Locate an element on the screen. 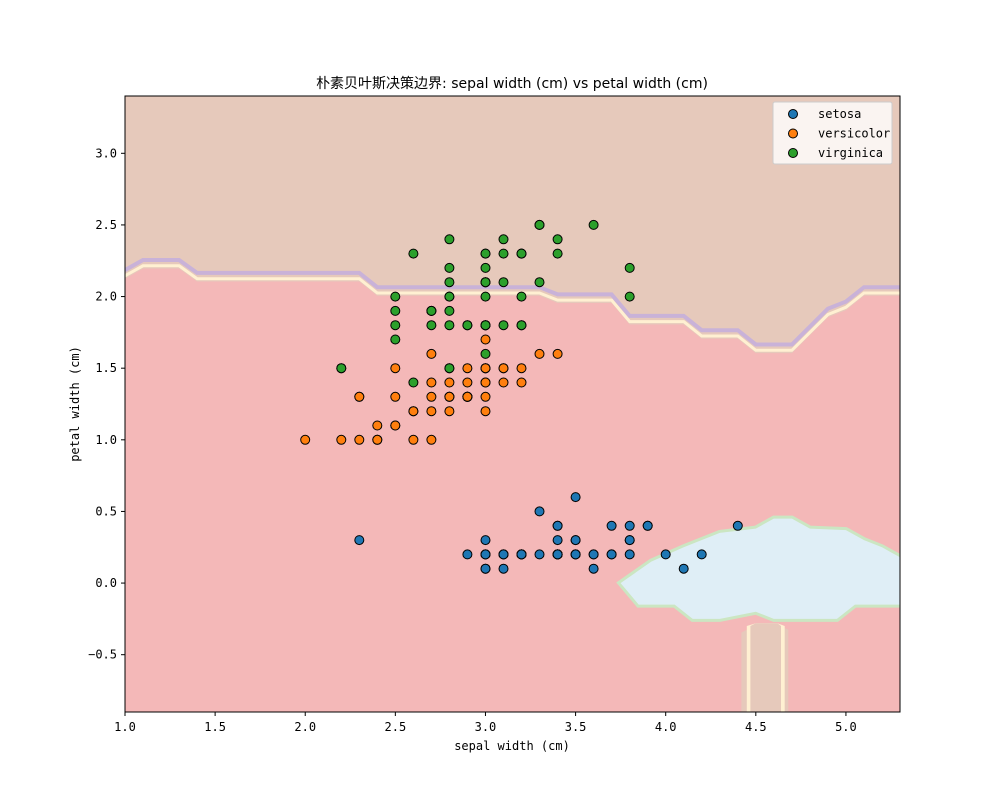 Image resolution: width=1000 pixels, height=800 pixels. region-setosa is located at coordinates (760, 568).